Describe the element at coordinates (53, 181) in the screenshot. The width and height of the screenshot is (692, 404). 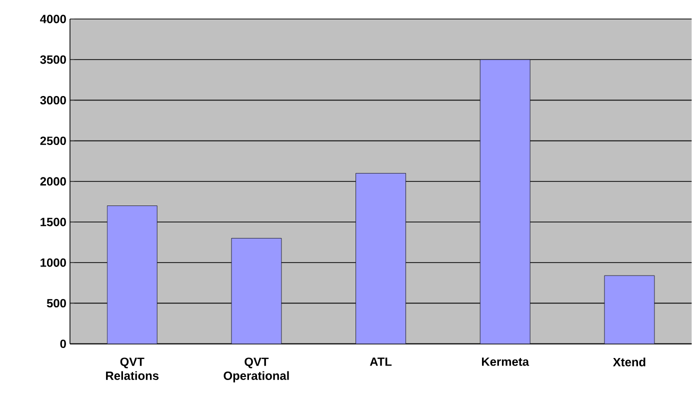
I see `y-tick-label: 2000` at that location.